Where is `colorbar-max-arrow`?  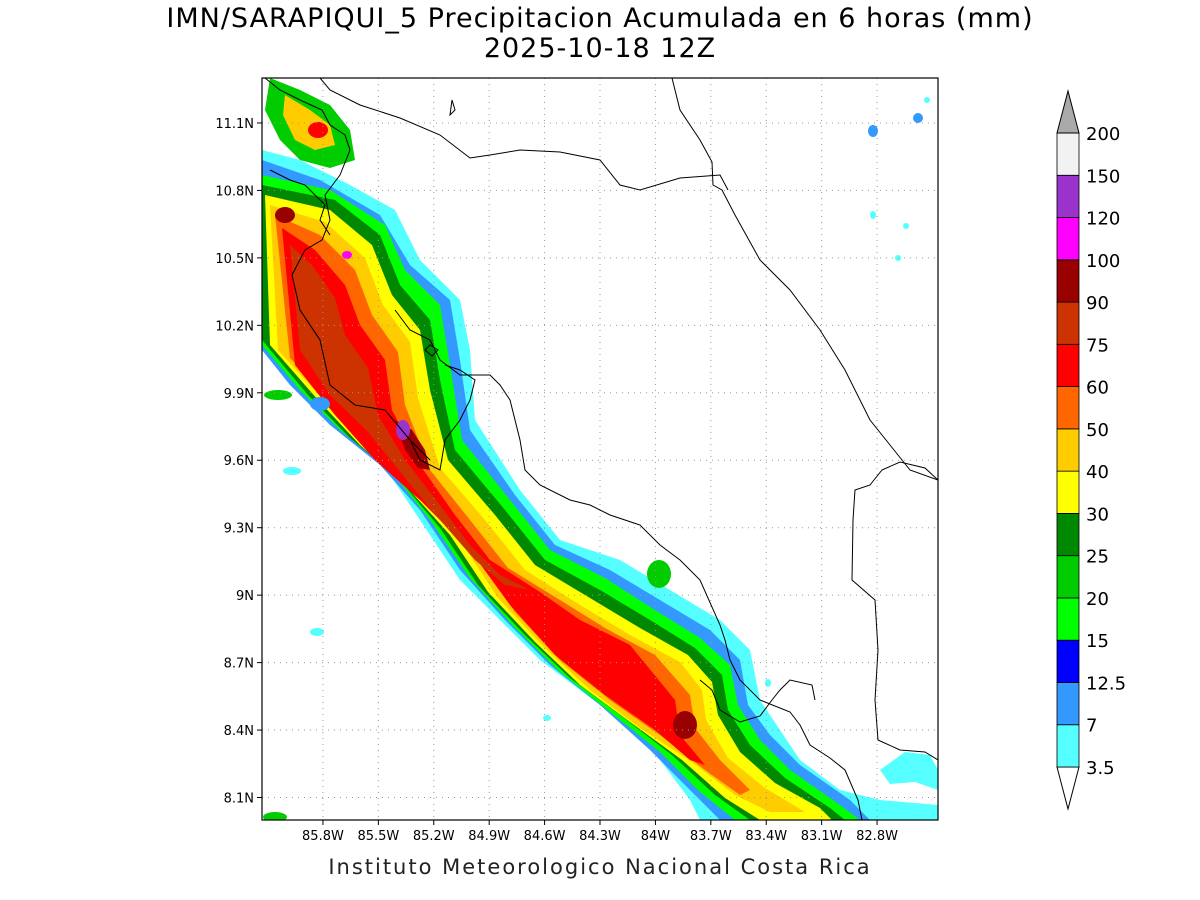 colorbar-max-arrow is located at coordinates (1068, 111).